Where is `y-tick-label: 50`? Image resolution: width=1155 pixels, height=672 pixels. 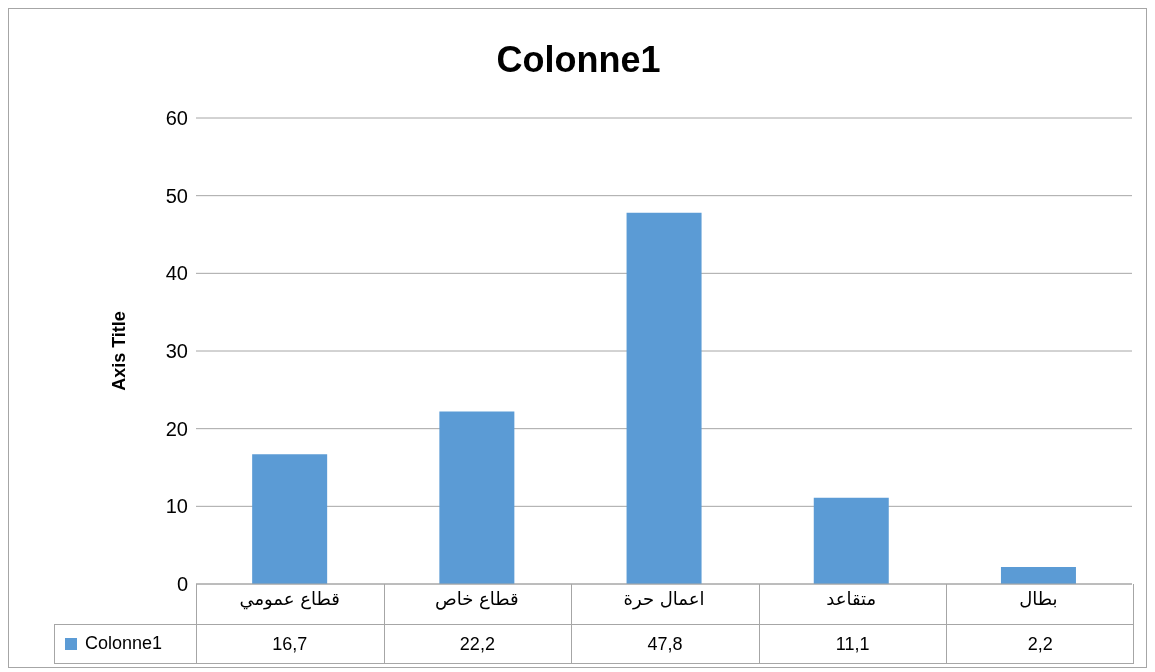
y-tick-label: 50 is located at coordinates (176, 195).